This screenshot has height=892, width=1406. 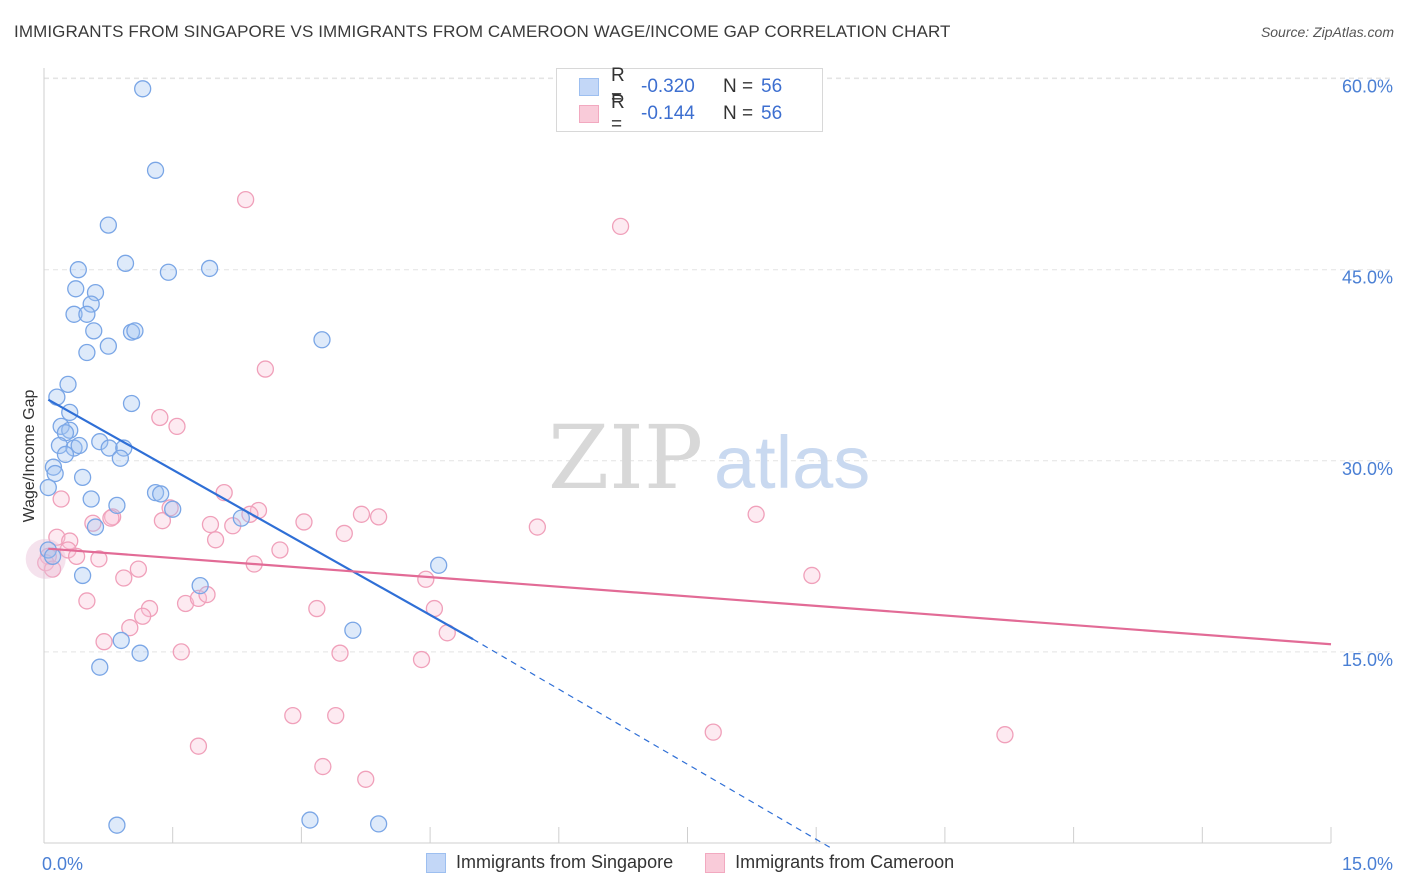 I want to click on legend-row-cameroon: R = -0.144 N = 56, so click(x=681, y=113).